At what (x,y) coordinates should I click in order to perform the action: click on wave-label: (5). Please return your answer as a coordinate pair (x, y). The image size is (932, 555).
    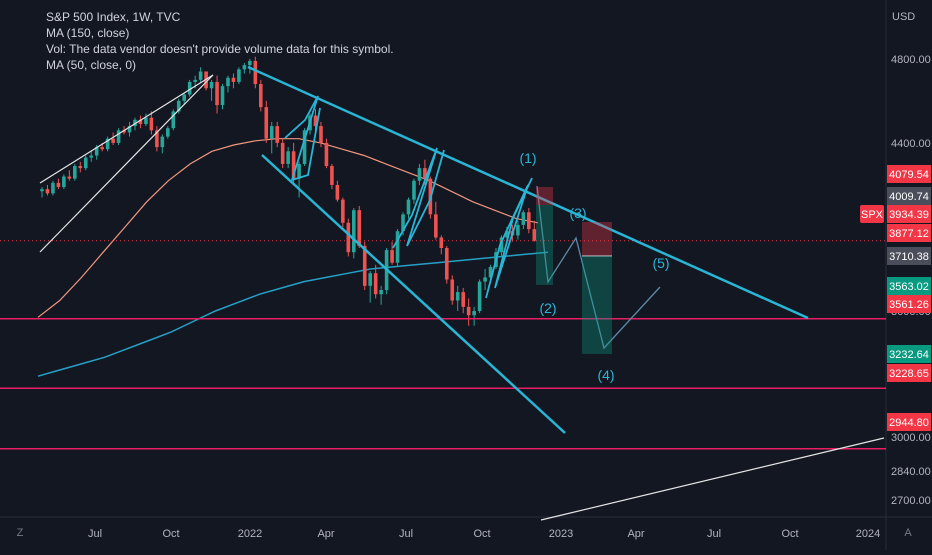
    Looking at the image, I should click on (660, 263).